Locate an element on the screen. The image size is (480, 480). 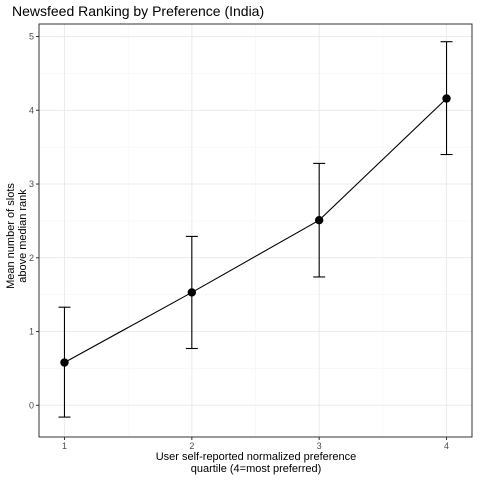
chart-title: Newsfeed Ranking by Preference (India) is located at coordinates (138, 11).